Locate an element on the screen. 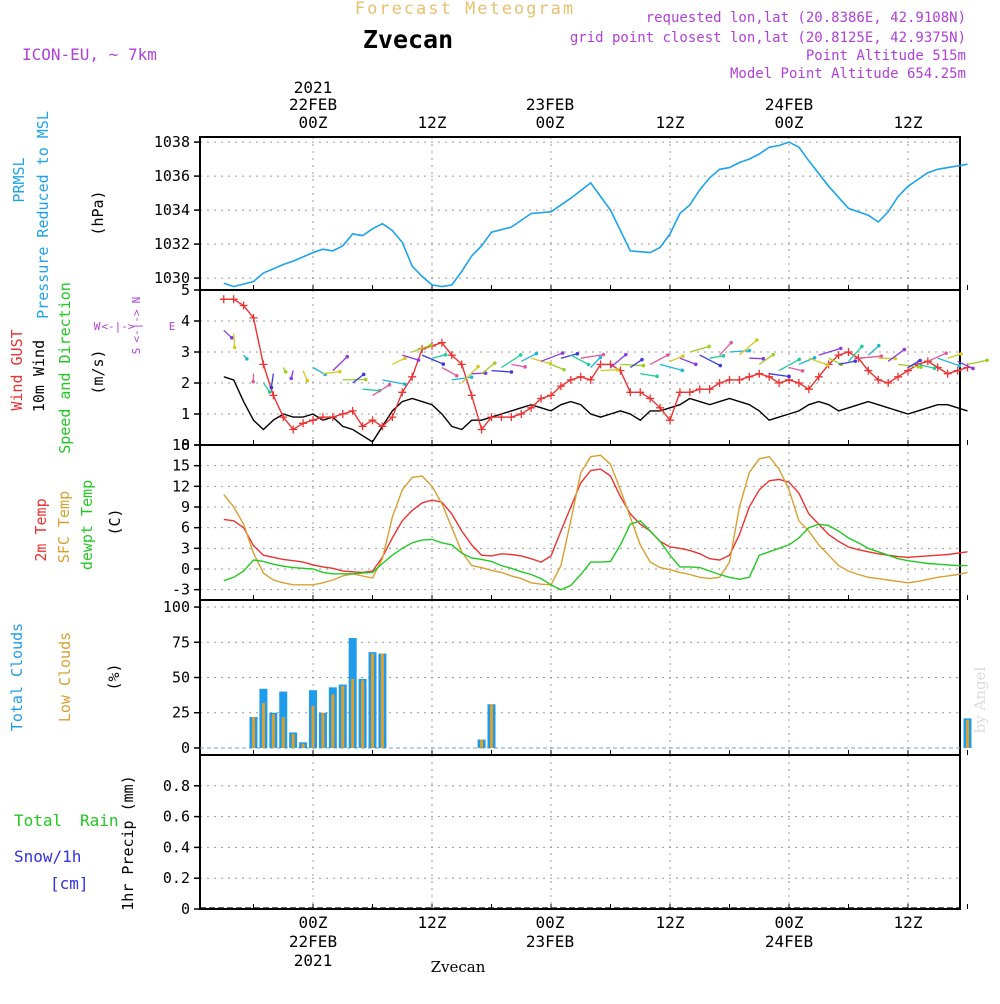 This screenshot has width=1000, height=1004. y-tick-label: 15 is located at coordinates (181, 466).